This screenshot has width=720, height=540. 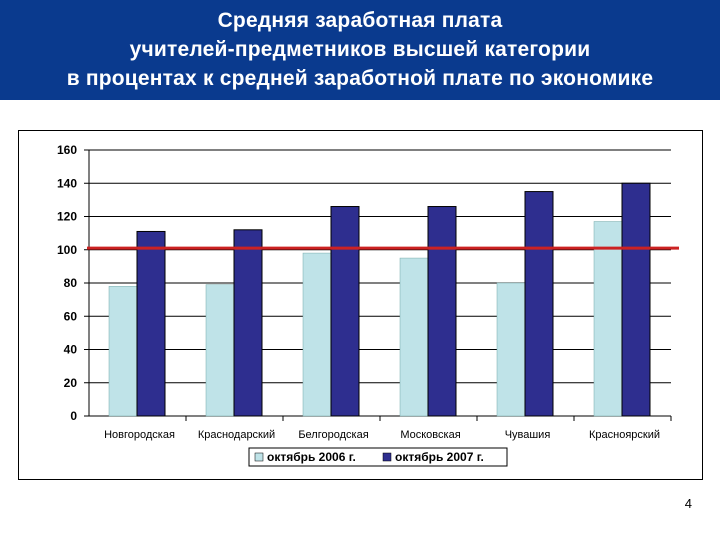 I want to click on category-label: Московская, so click(x=430, y=435).